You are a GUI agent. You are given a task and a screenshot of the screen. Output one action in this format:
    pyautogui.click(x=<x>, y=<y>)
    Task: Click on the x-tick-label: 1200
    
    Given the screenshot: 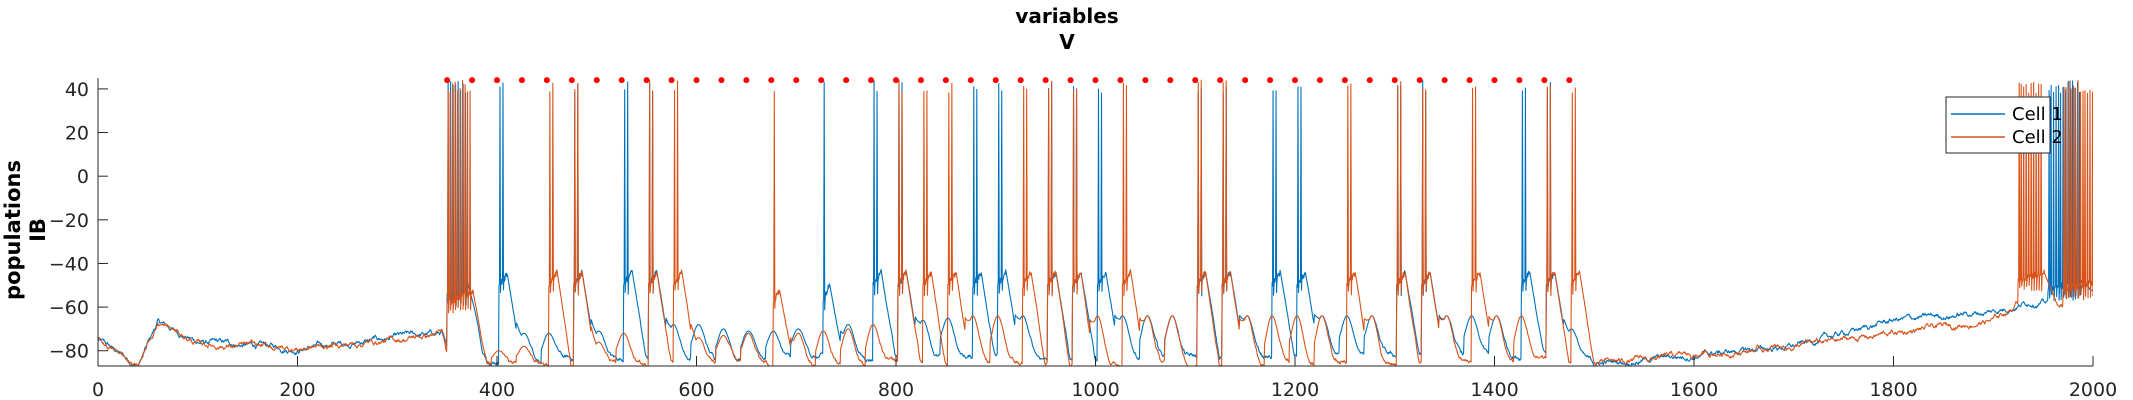 What is the action you would take?
    pyautogui.click(x=1295, y=389)
    